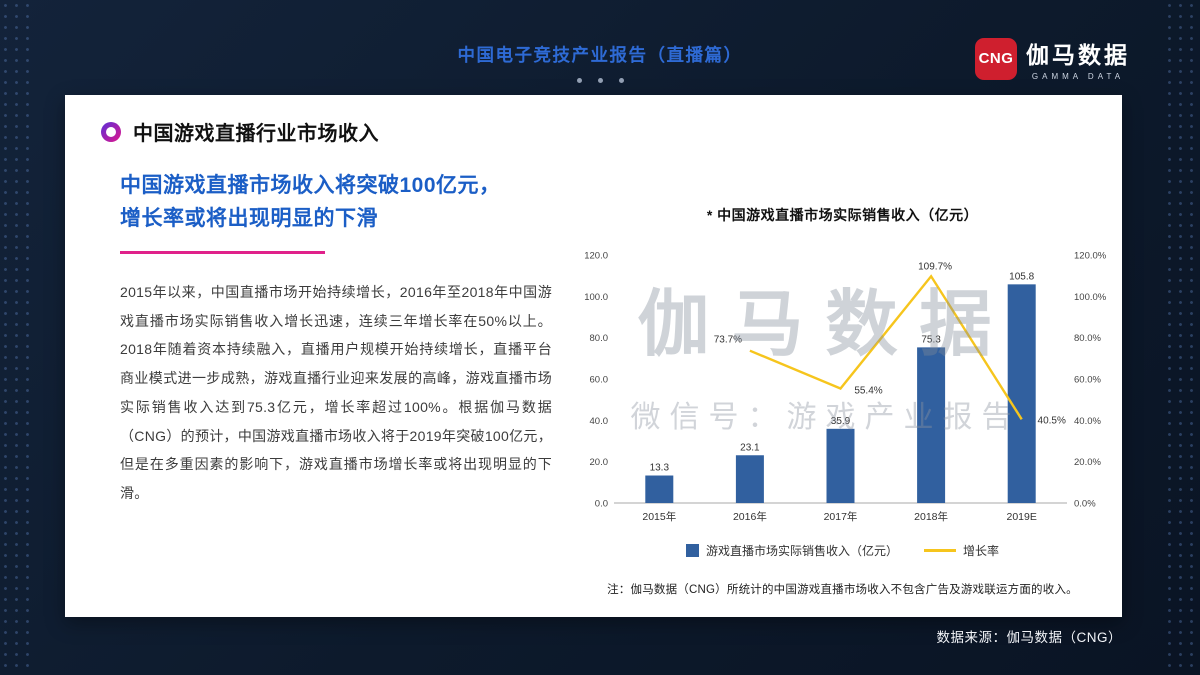 The height and width of the screenshot is (675, 1200). What do you see at coordinates (310, 185) in the screenshot?
I see `headline-line1: 中国游戏直播市场收入将突破100亿元，` at bounding box center [310, 185].